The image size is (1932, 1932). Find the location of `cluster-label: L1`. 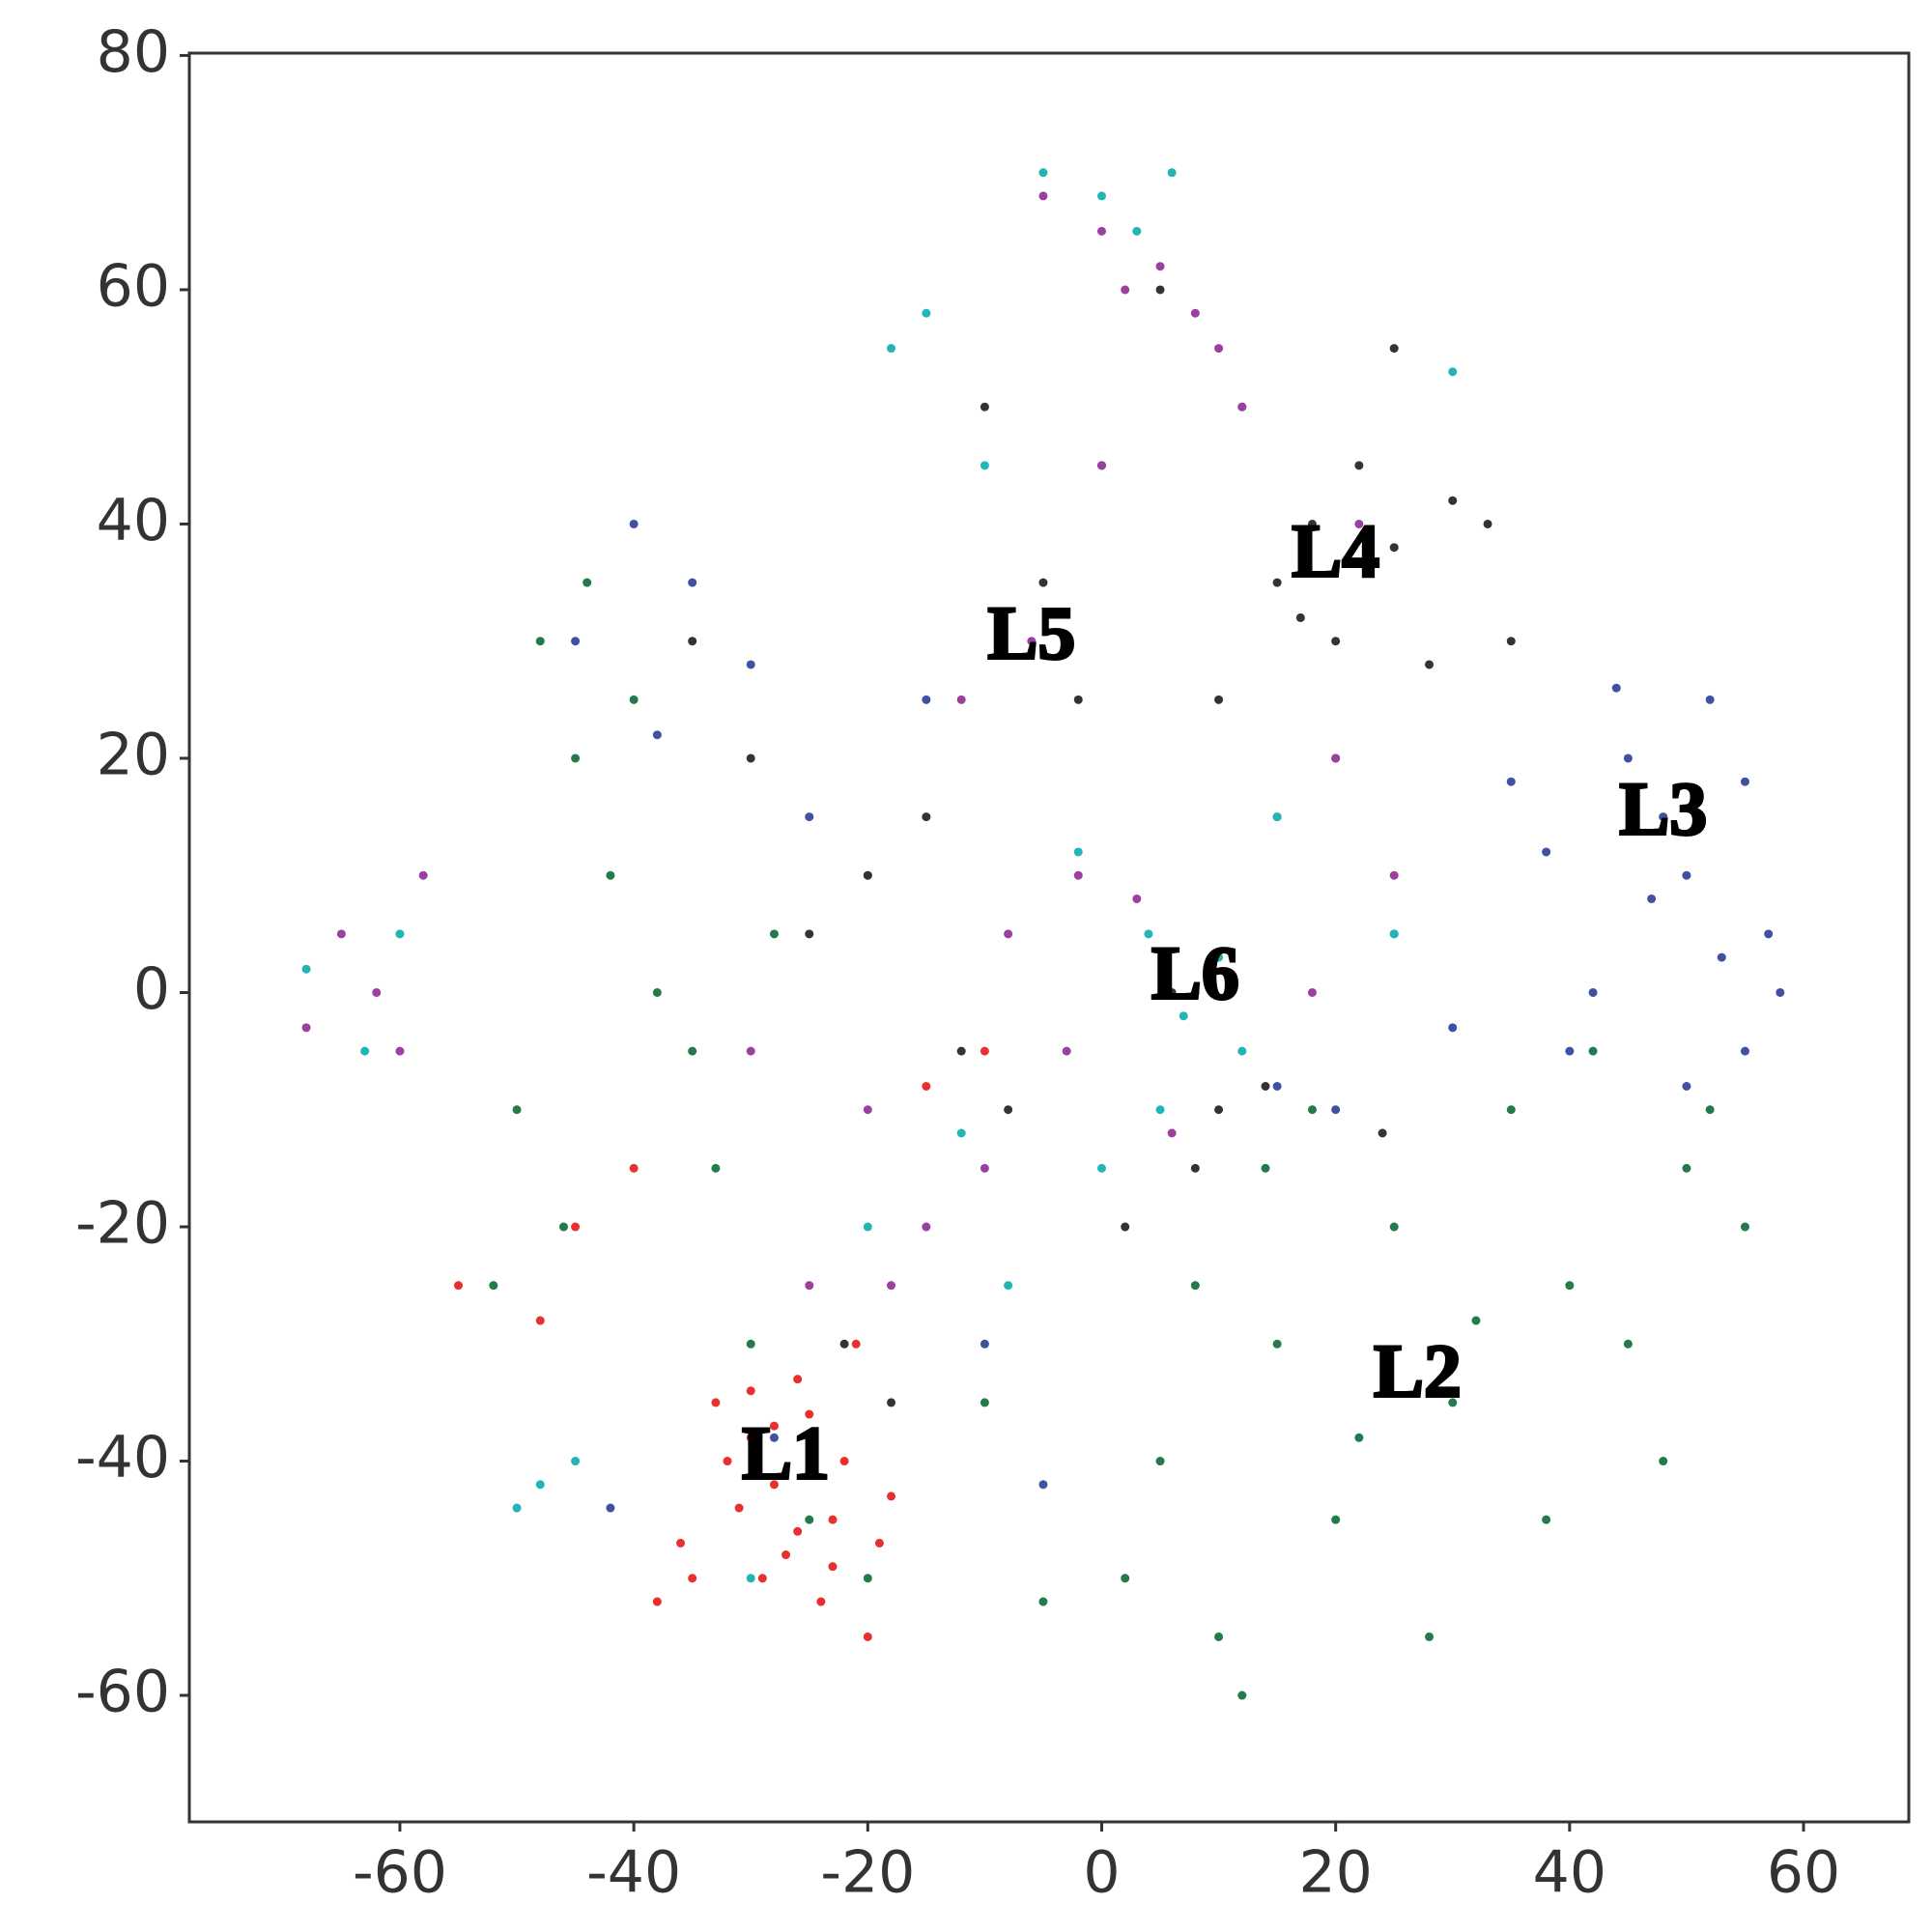

cluster-label: L1 is located at coordinates (786, 1452).